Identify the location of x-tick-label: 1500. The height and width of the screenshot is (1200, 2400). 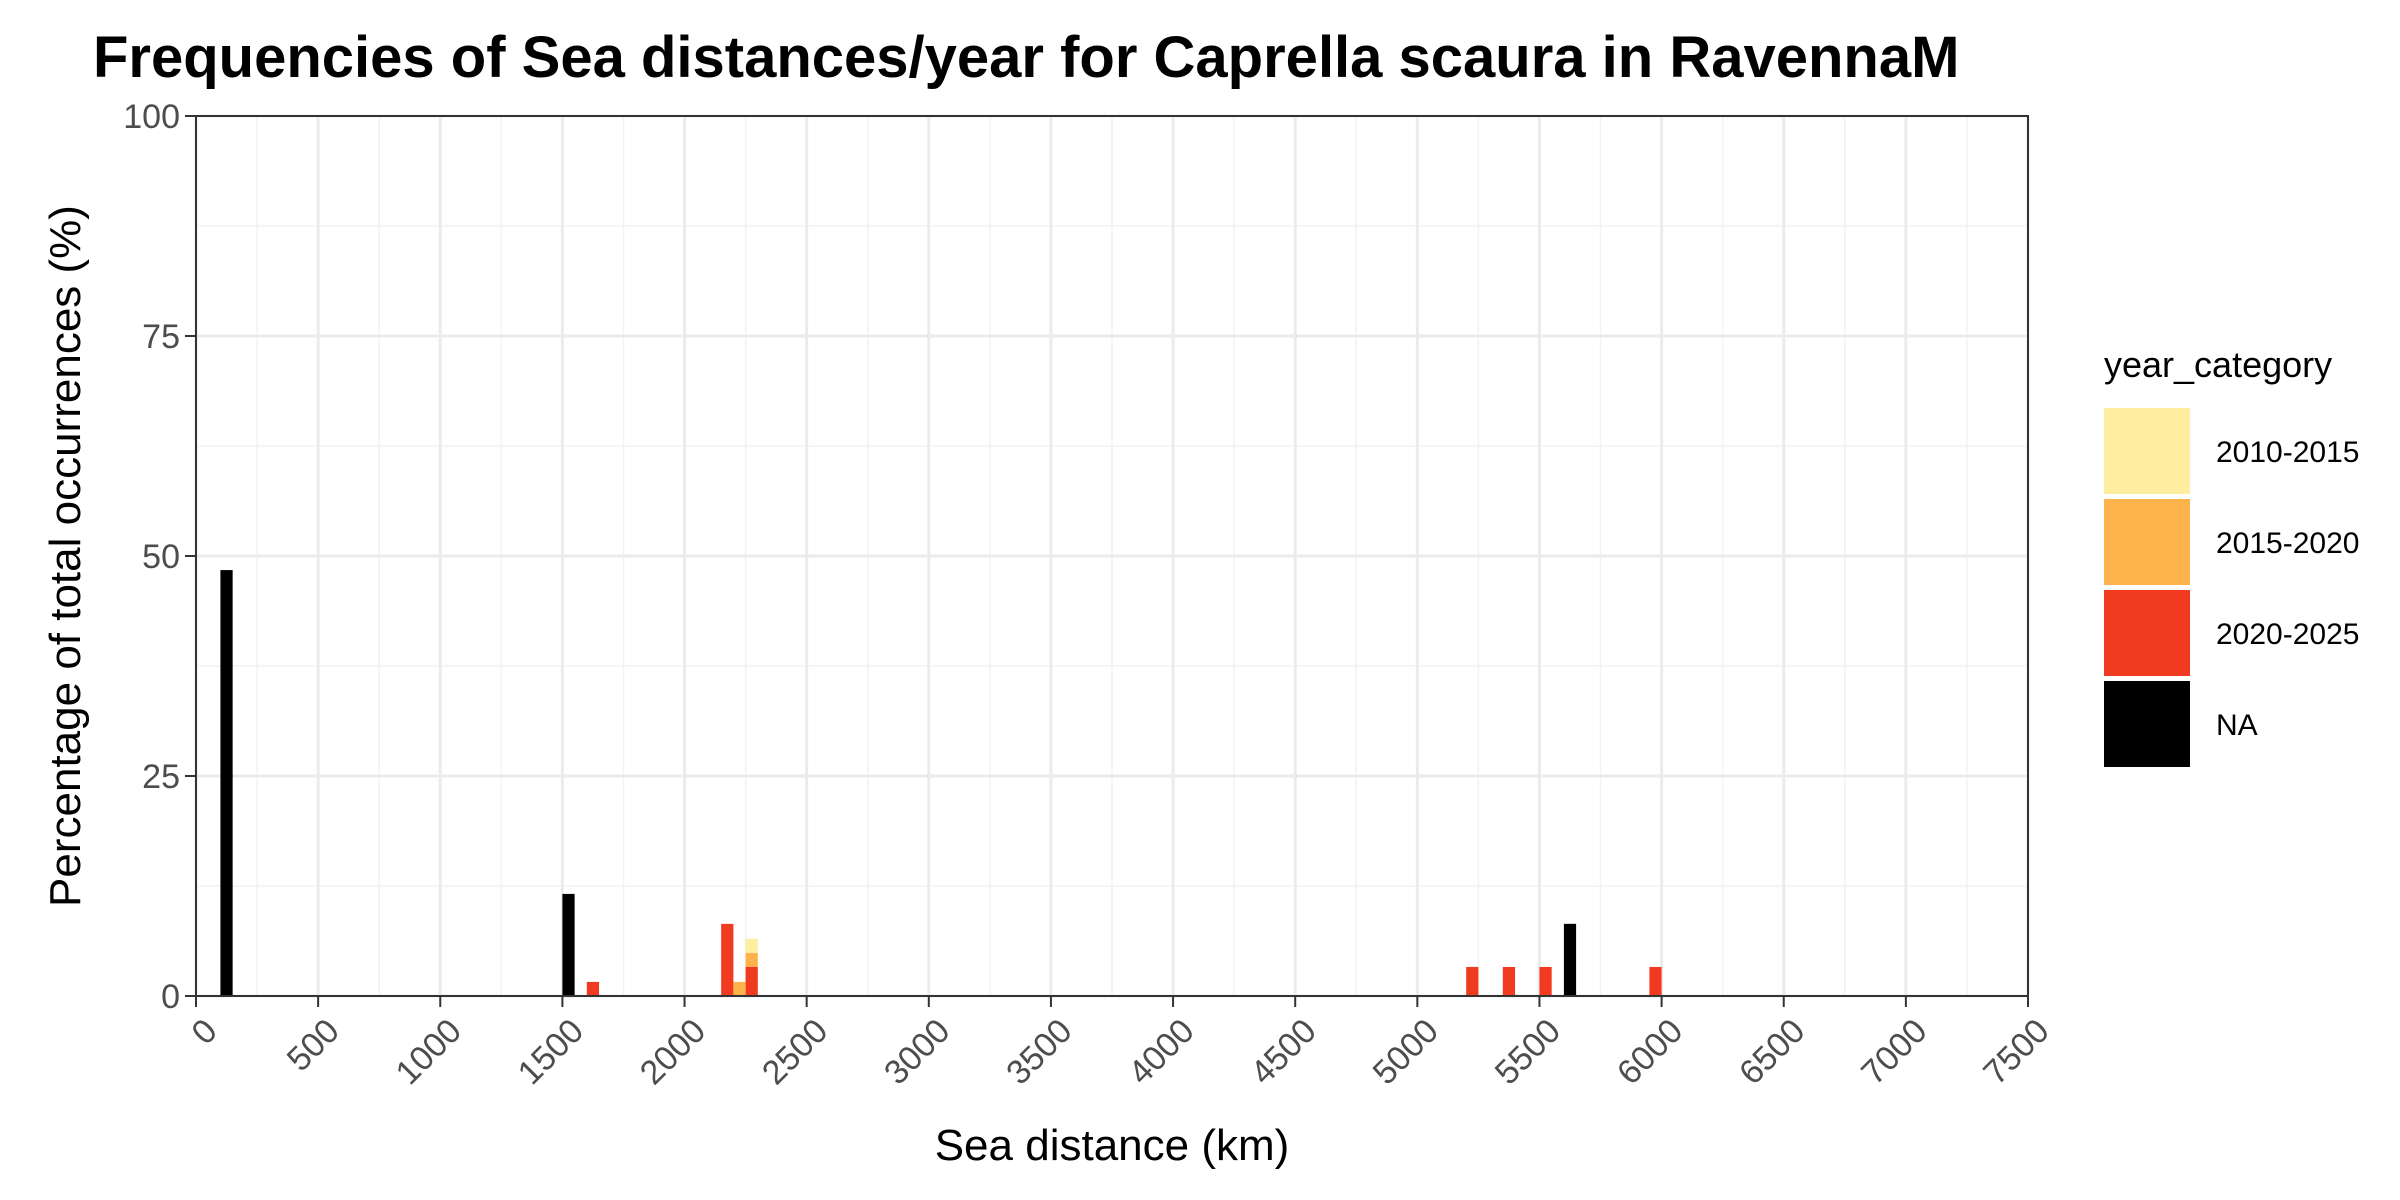
(551, 1052).